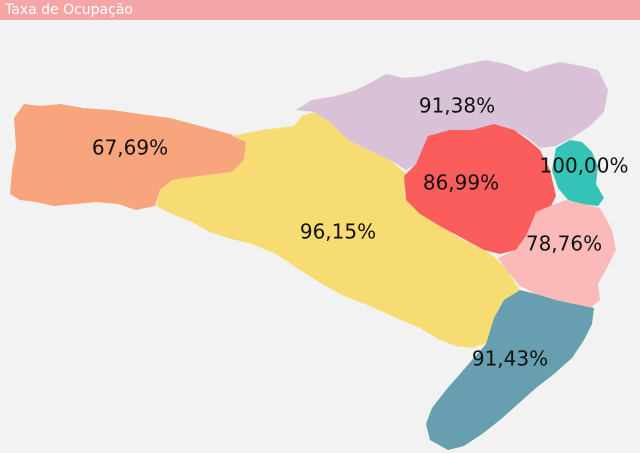 This screenshot has height=453, width=640. Describe the element at coordinates (461, 183) in the screenshot. I see `label-vale: 86,99%` at that location.